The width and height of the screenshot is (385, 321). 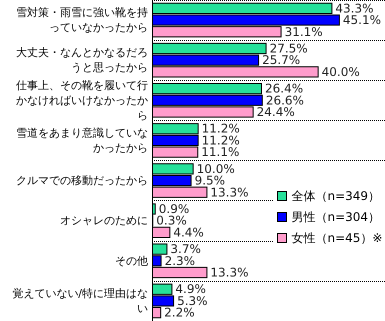 What do you see at coordinates (80, 300) in the screenshot?
I see `y-tick-label: 覚えていない/特に理由はない` at bounding box center [80, 300].